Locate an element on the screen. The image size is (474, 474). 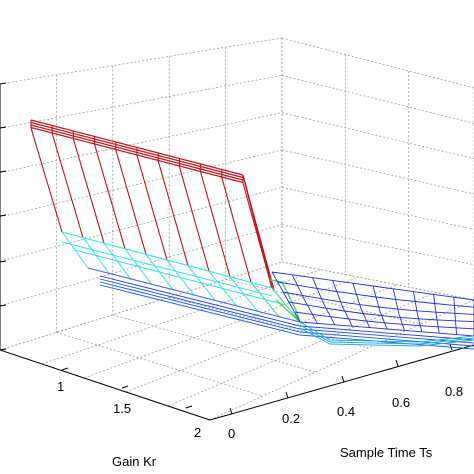
x-tick-label: 1.5 is located at coordinates (122, 408).